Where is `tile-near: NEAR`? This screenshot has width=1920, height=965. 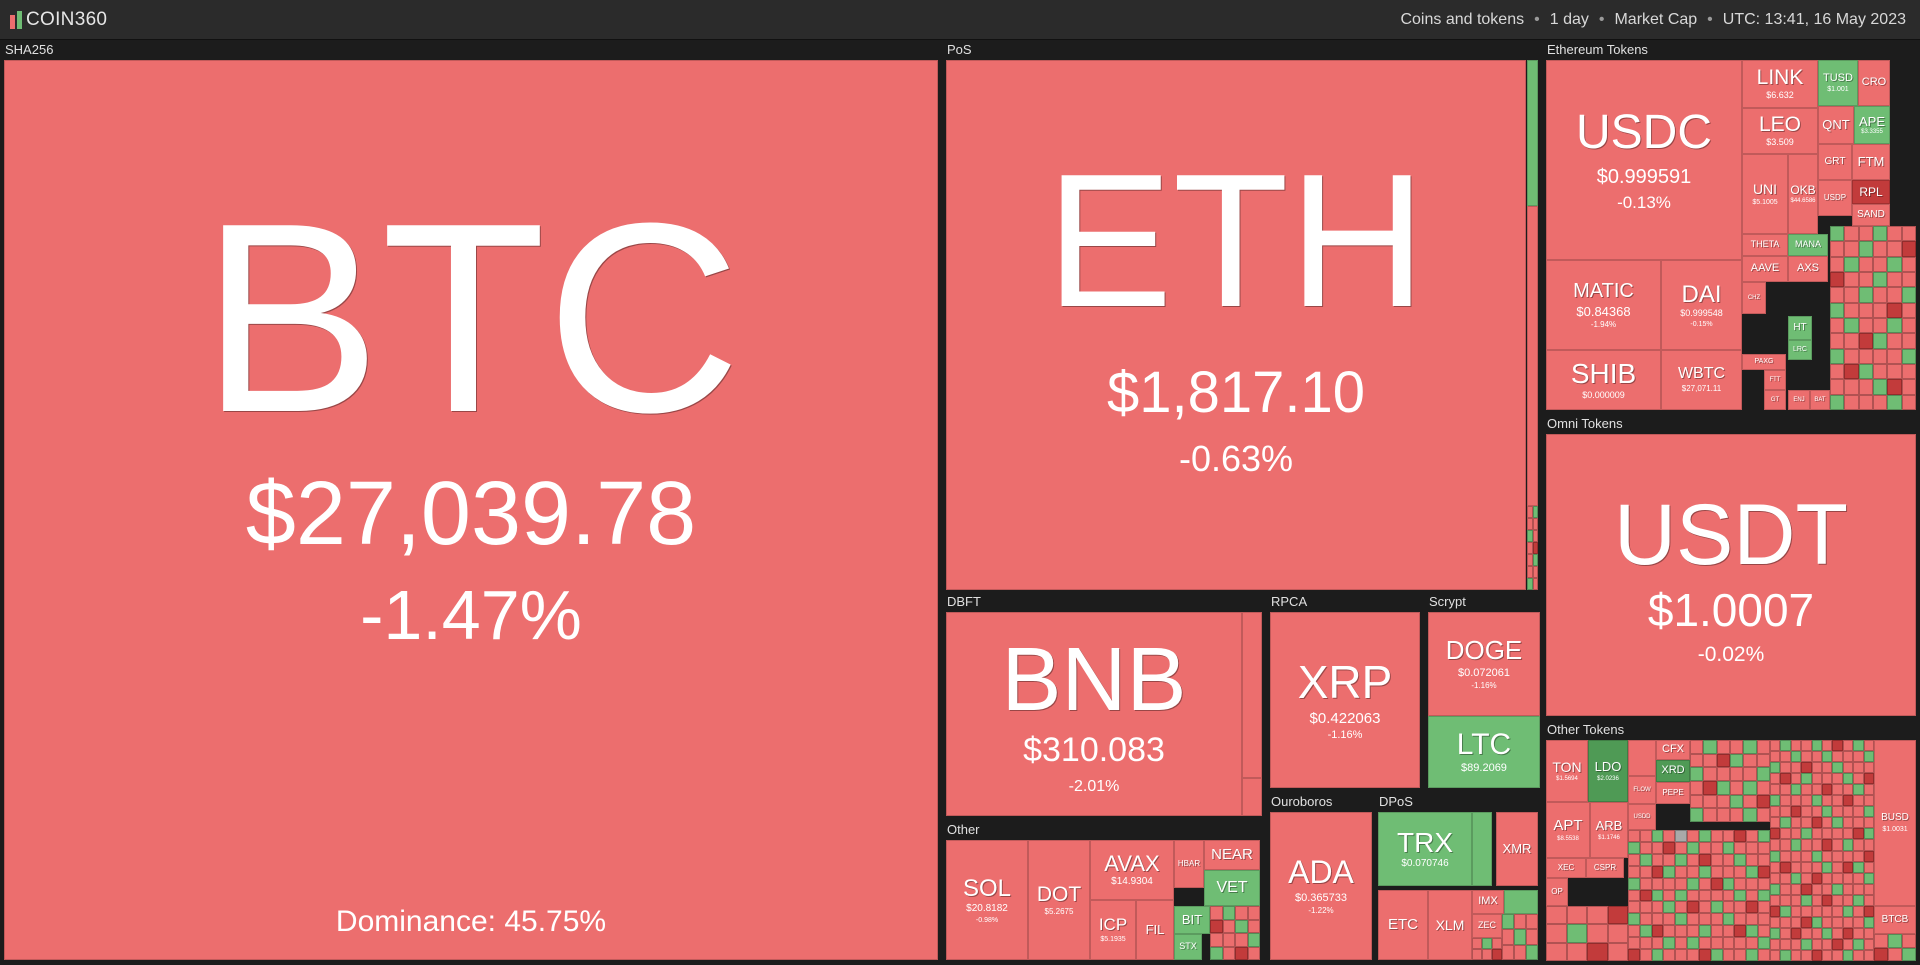 tile-near: NEAR is located at coordinates (1232, 855).